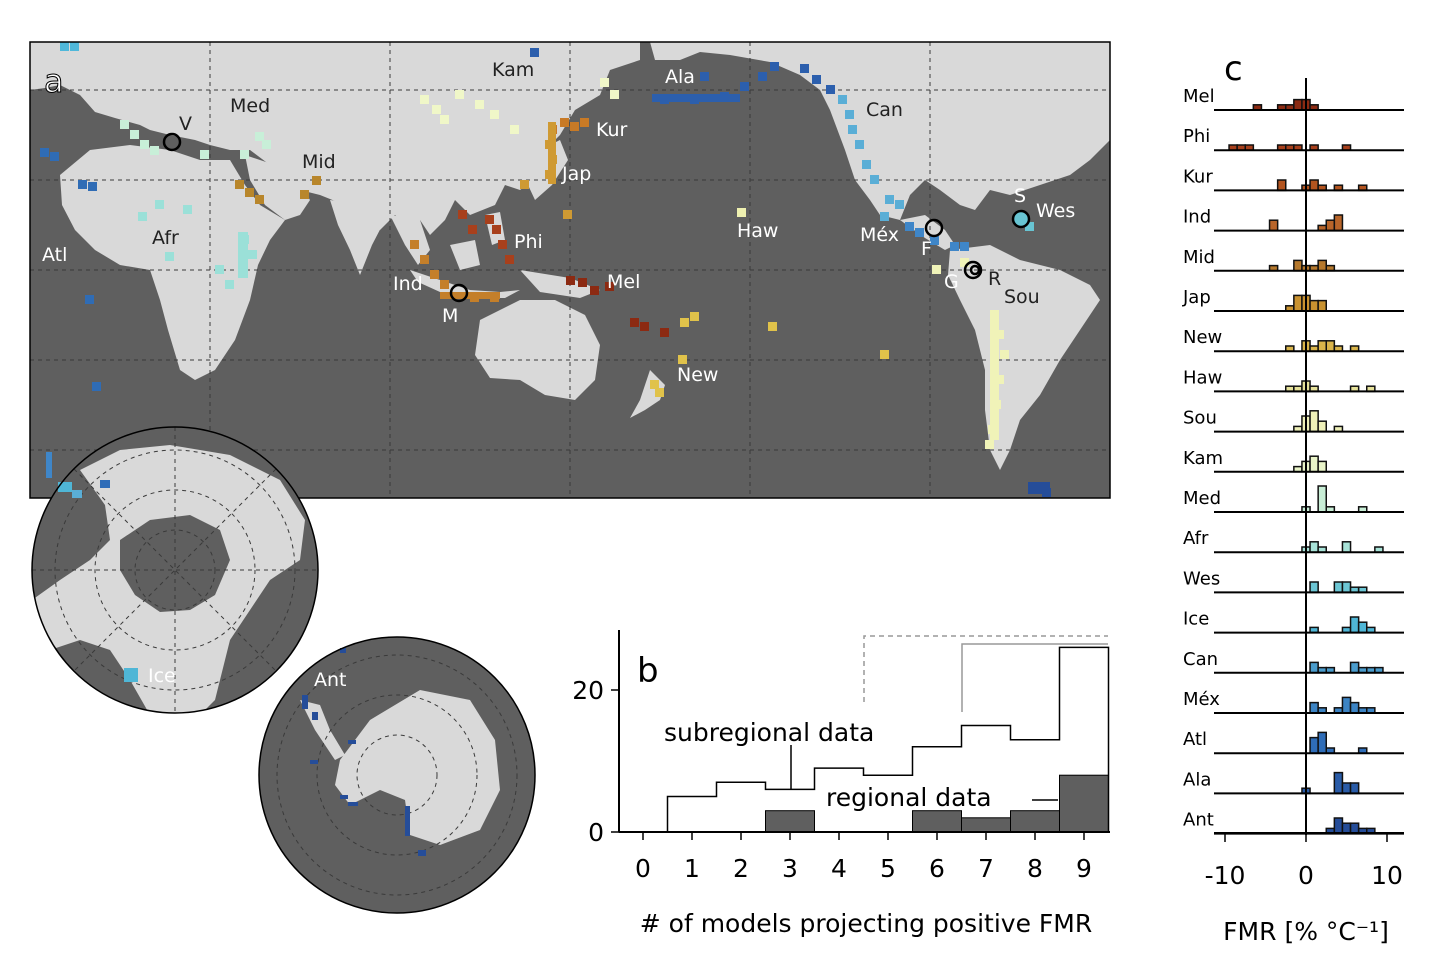  What do you see at coordinates (994, 375) in the screenshot?
I see `fmr-band-sou` at bounding box center [994, 375].